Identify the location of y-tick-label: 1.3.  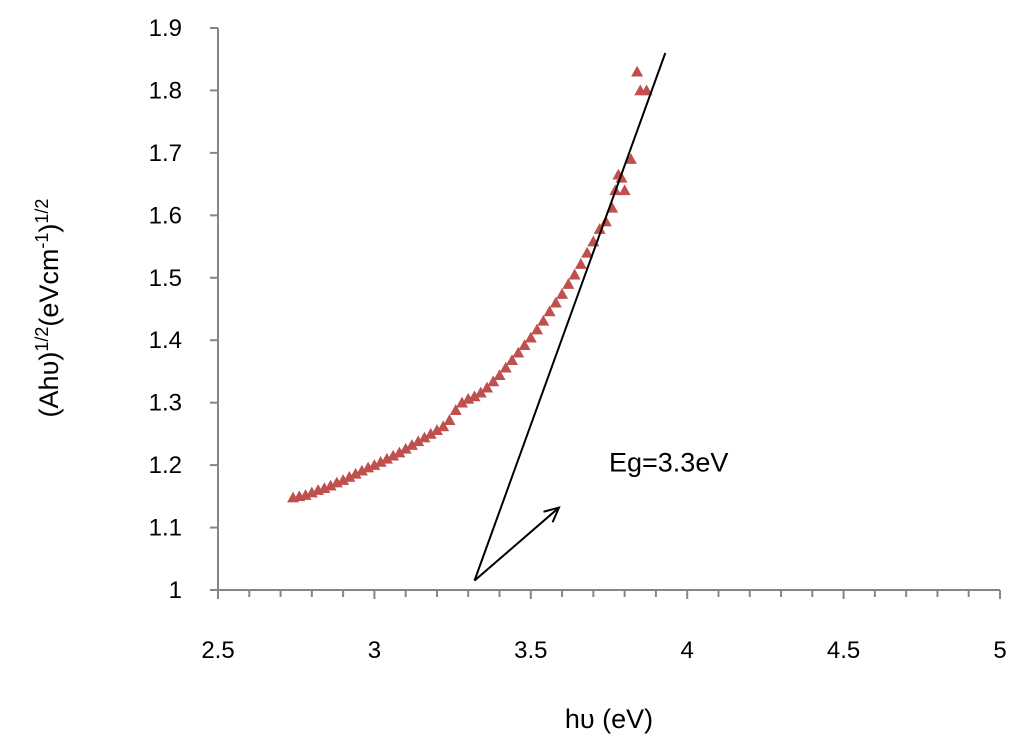
(165, 403).